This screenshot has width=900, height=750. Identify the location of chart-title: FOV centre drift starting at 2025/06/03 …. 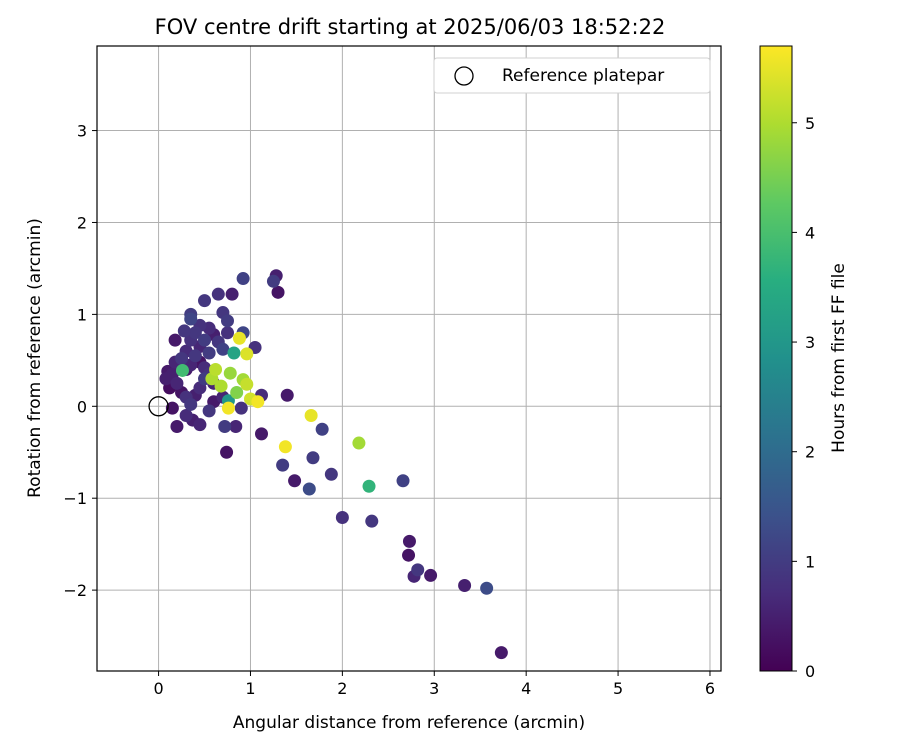
(410, 27).